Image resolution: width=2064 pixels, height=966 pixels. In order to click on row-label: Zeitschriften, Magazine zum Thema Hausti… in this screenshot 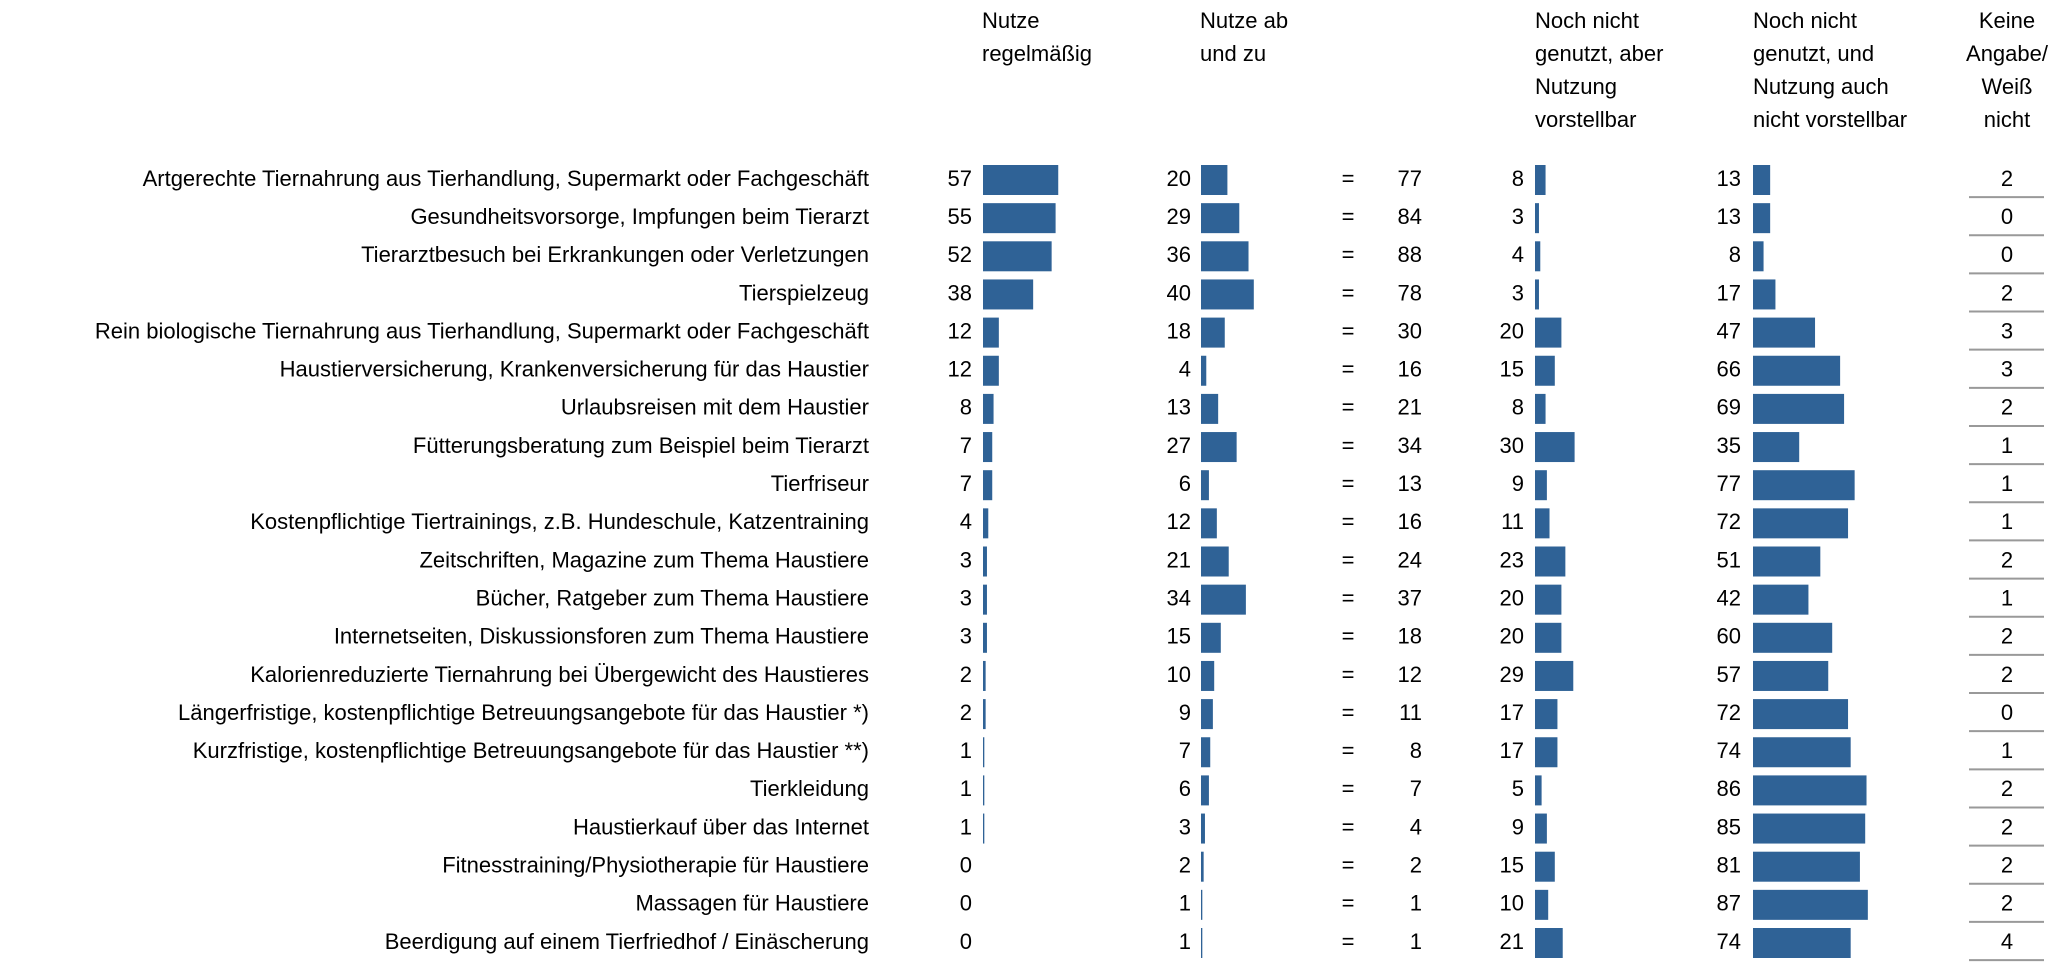, I will do `click(644, 559)`.